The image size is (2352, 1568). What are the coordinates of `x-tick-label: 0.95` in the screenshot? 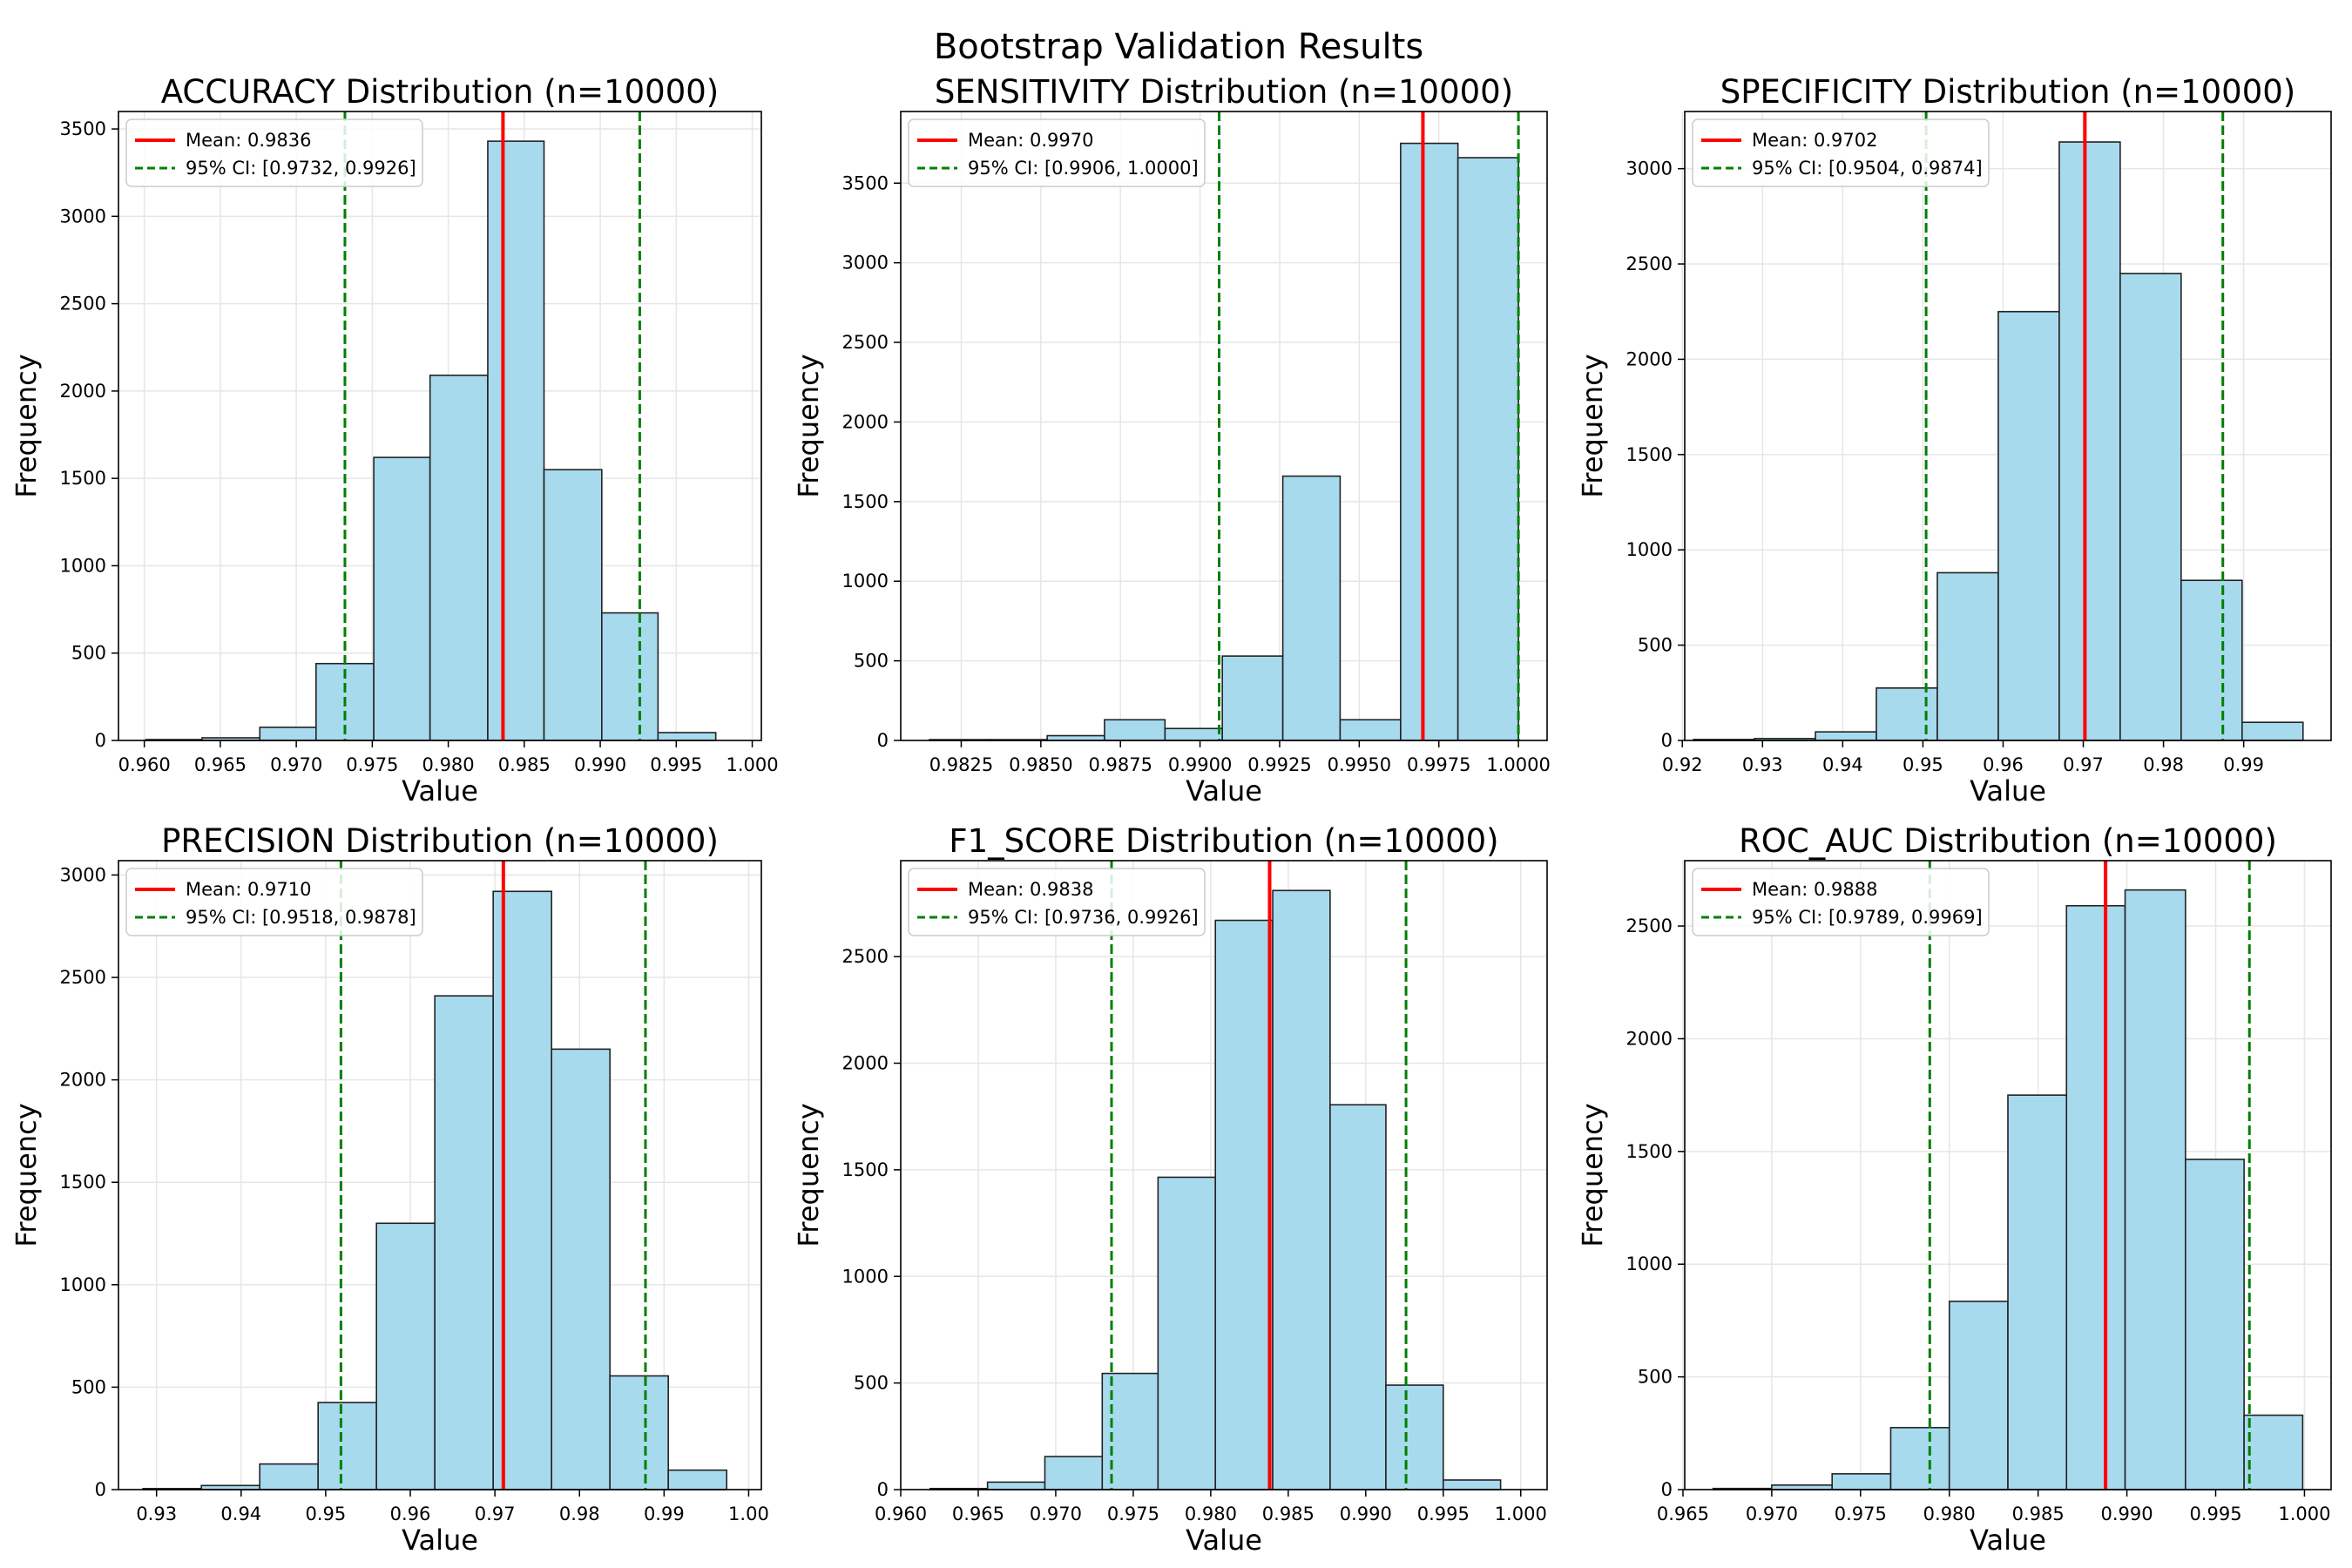 It's located at (1923, 764).